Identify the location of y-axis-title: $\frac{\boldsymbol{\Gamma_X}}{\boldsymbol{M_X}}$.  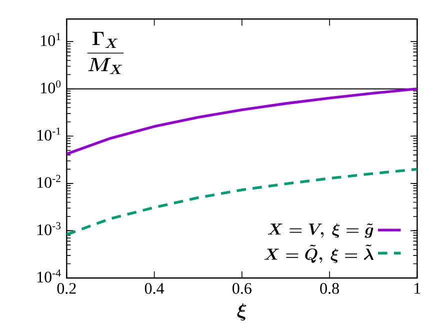
(105, 53).